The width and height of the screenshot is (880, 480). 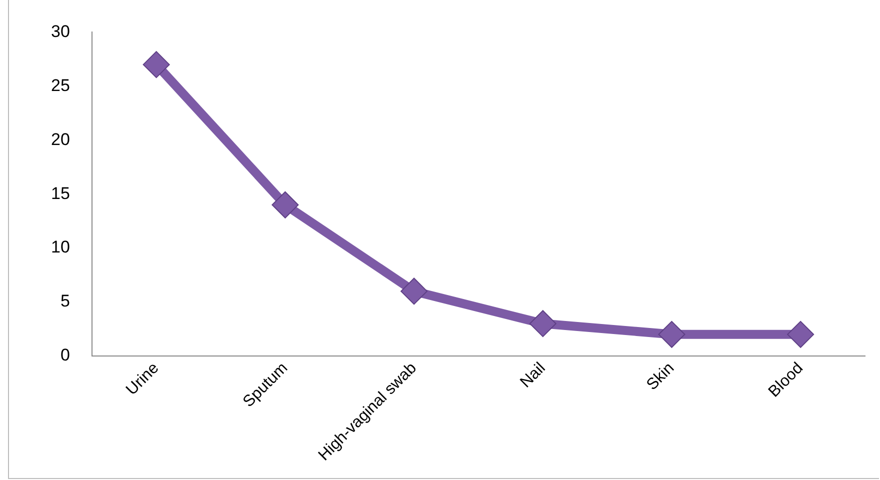 What do you see at coordinates (60, 85) in the screenshot?
I see `y-tick-label: 25` at bounding box center [60, 85].